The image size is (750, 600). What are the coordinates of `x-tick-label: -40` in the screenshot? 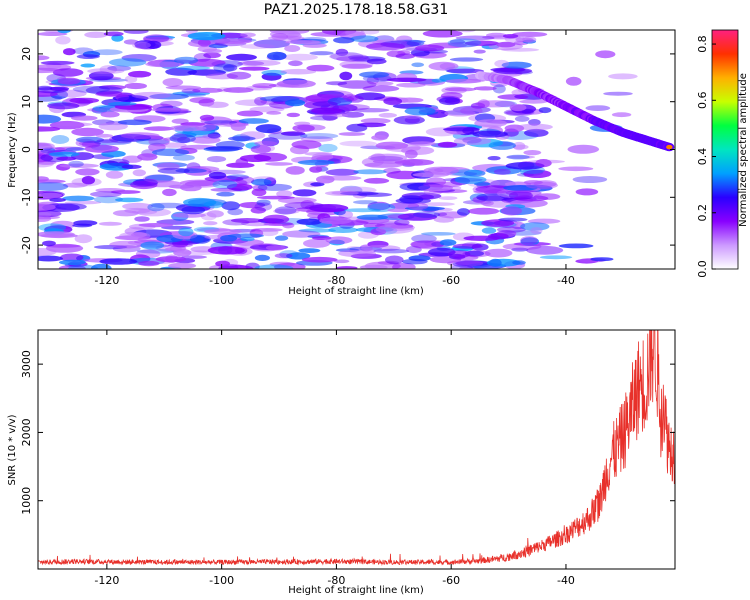 It's located at (566, 580).